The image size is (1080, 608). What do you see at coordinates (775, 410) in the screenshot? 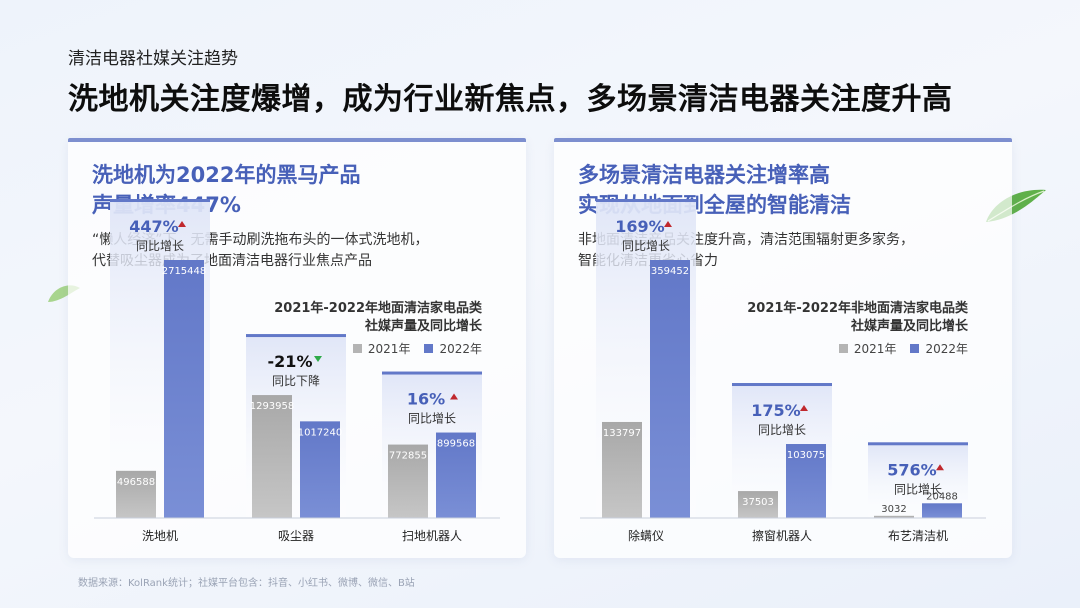
I see `growth-value: 175%` at bounding box center [775, 410].